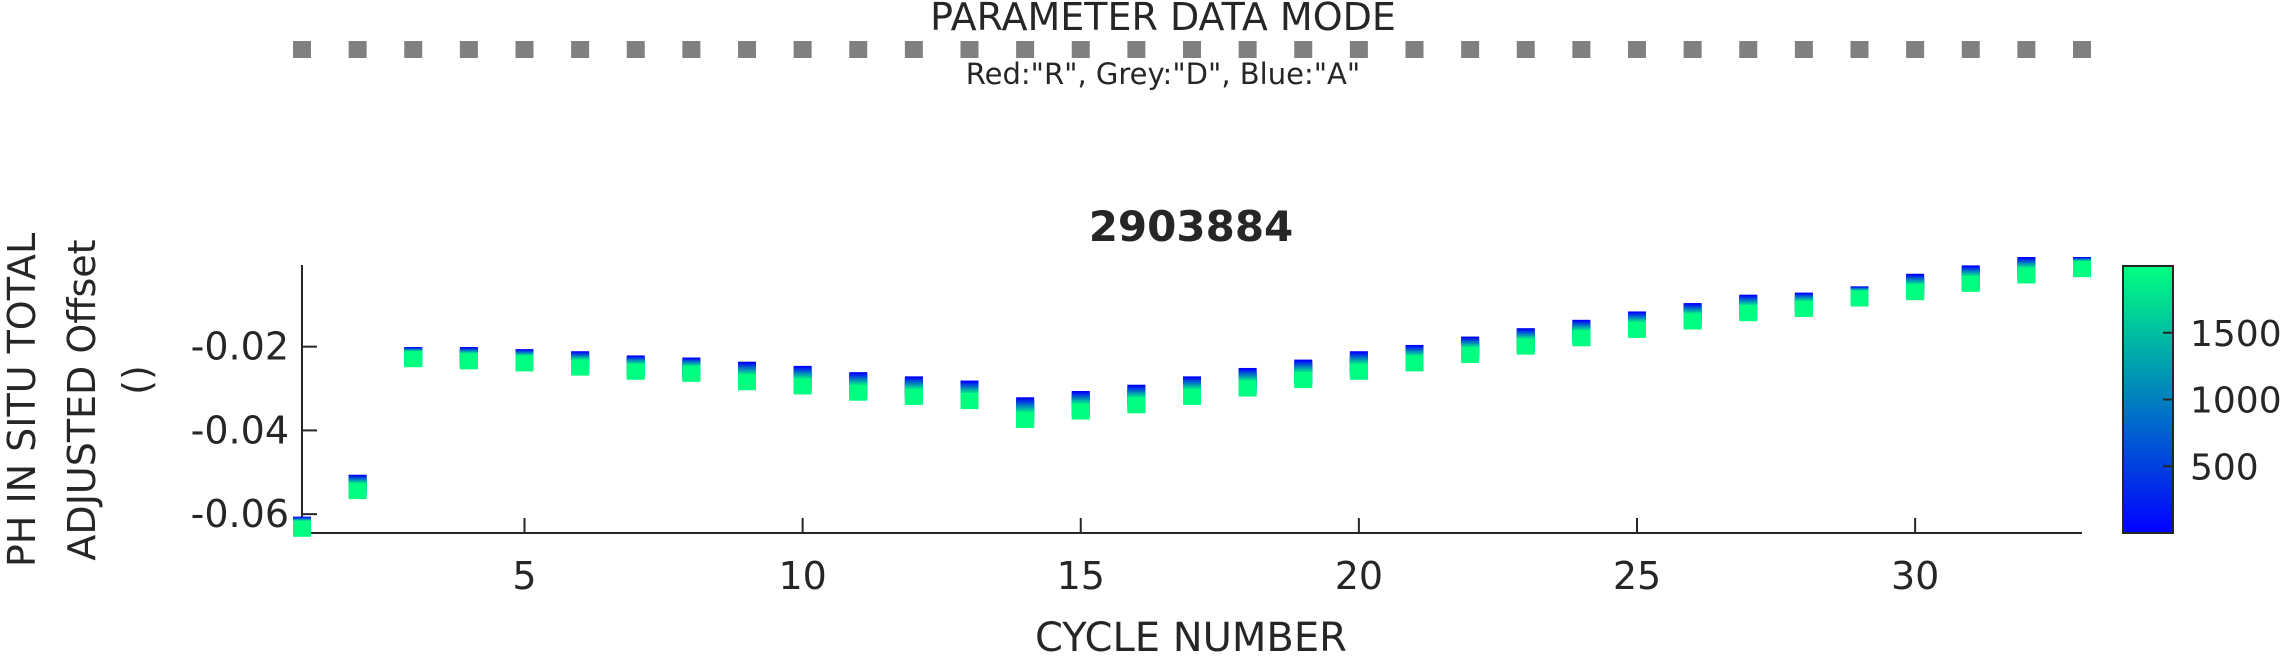  I want to click on chart-title: 2903884, so click(1191, 226).